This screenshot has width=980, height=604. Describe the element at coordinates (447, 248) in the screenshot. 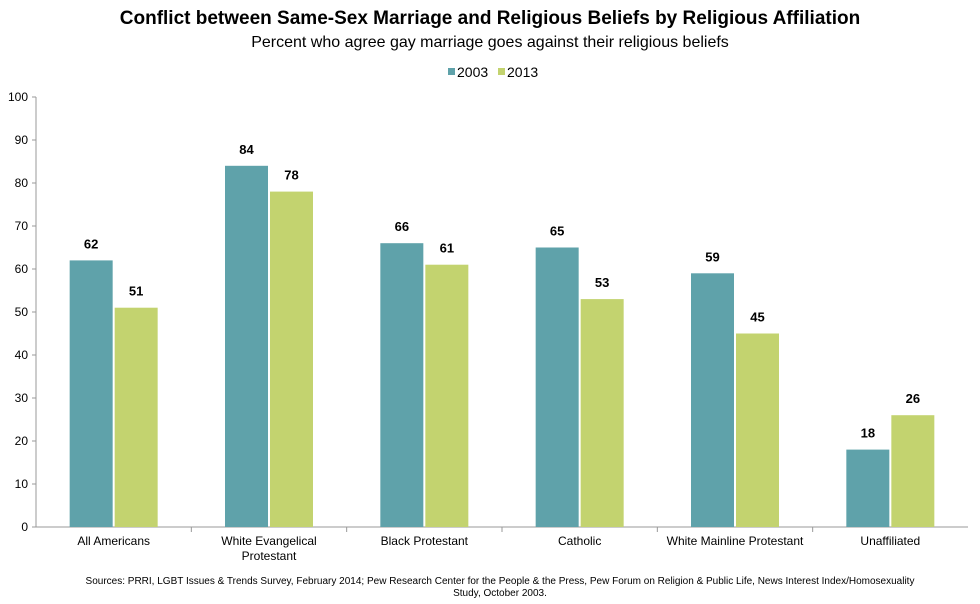

I see `data-label: 61` at that location.